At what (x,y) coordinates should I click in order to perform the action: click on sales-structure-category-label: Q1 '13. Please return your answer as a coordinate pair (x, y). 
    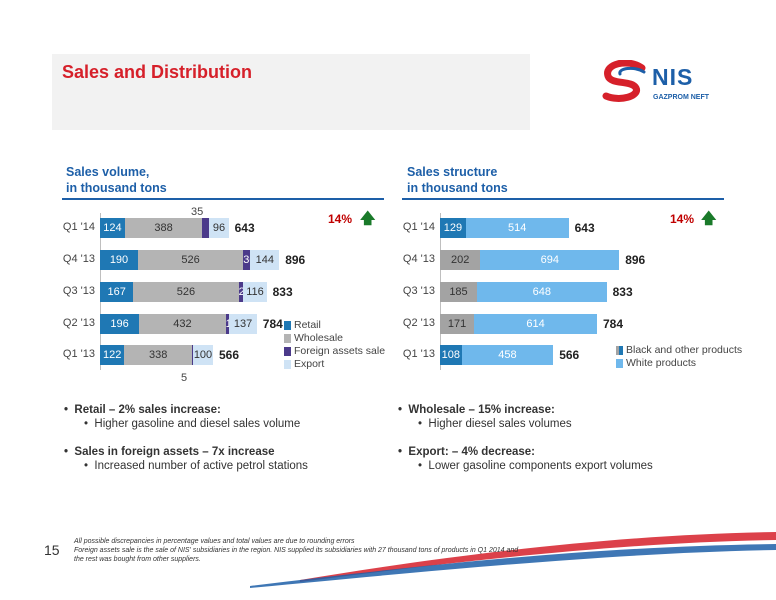
    Looking at the image, I should click on (418, 354).